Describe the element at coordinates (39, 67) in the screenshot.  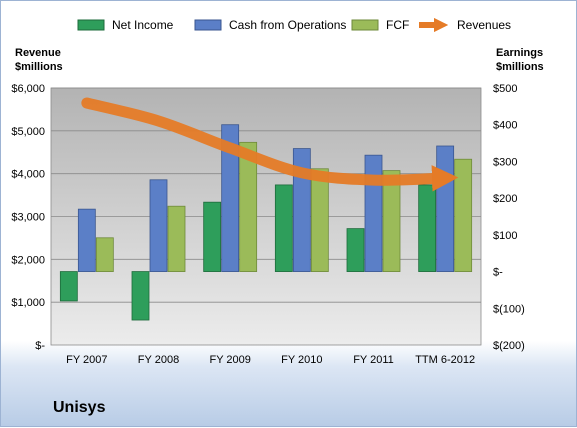
I see `left-axis-label-line2: $millions` at that location.